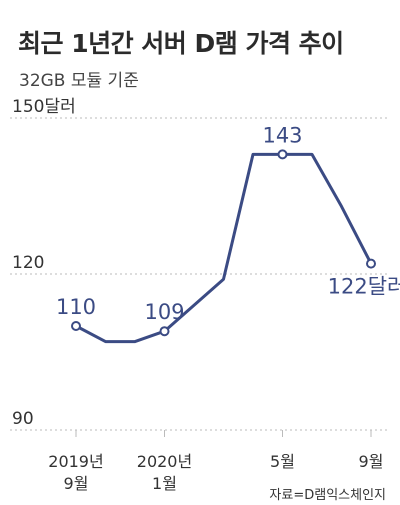 This screenshot has height=505, width=400. I want to click on data-label-0: 110, so click(76, 307).